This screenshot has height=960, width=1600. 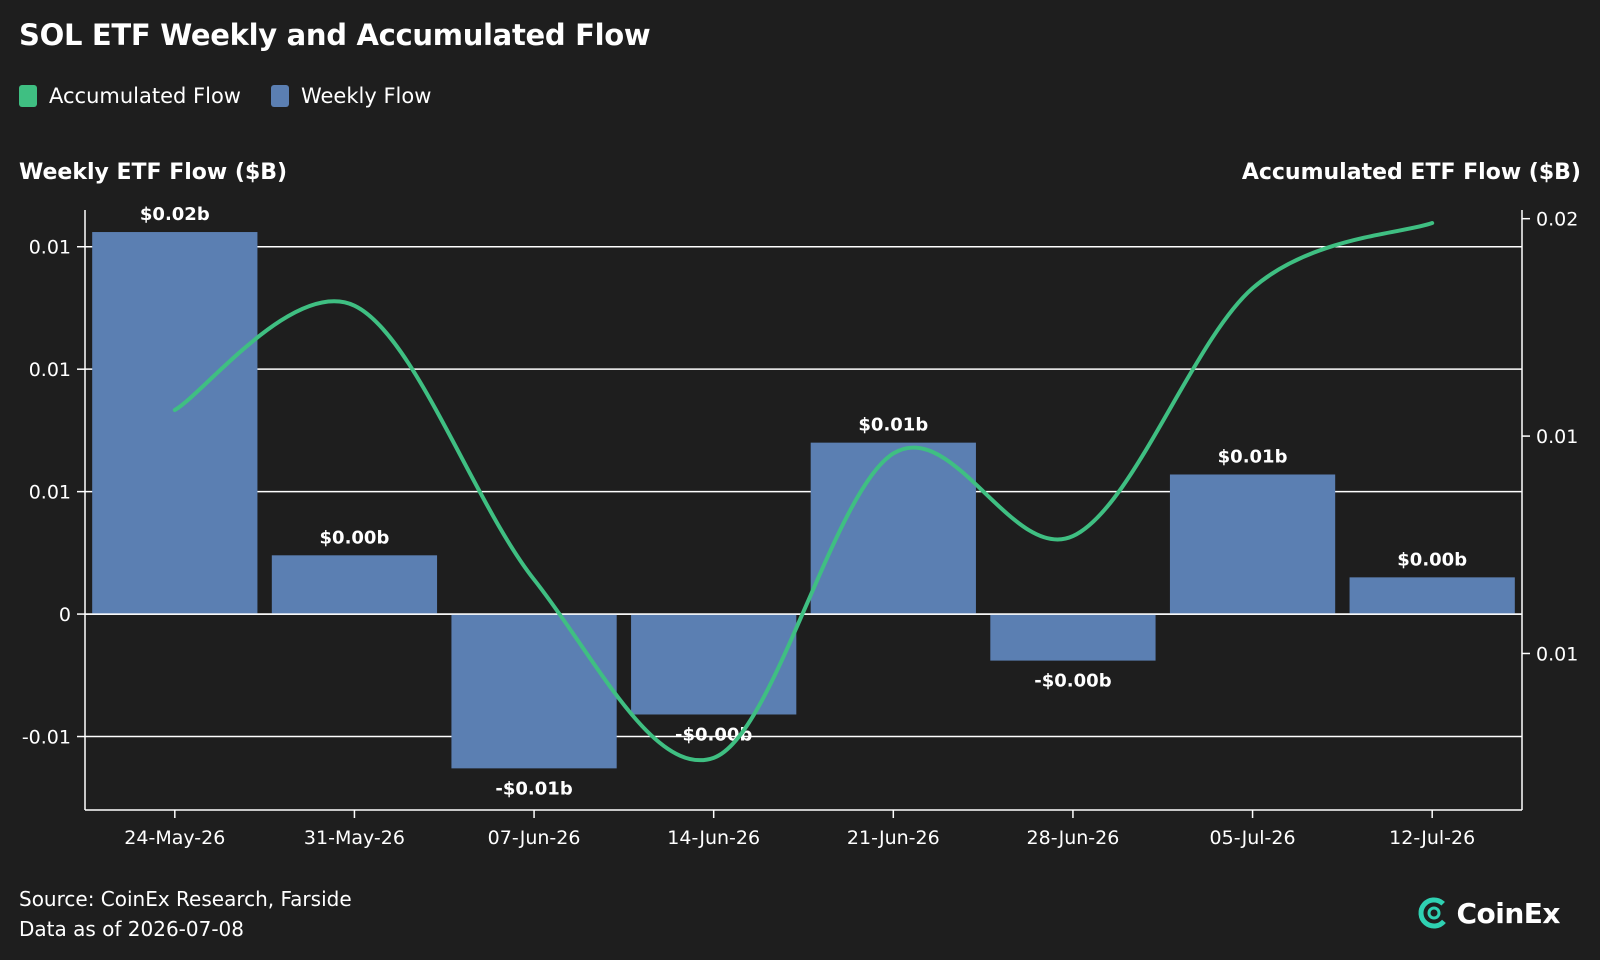 What do you see at coordinates (893, 838) in the screenshot?
I see `x-tick-label: 21-Jun-26` at bounding box center [893, 838].